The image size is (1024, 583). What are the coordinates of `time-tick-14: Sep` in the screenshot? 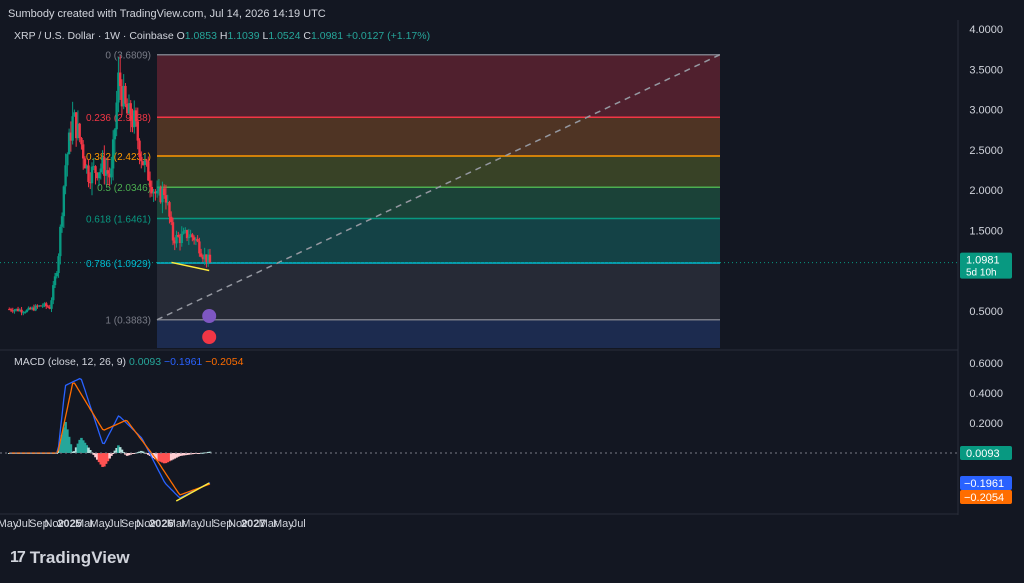 It's located at (223, 524).